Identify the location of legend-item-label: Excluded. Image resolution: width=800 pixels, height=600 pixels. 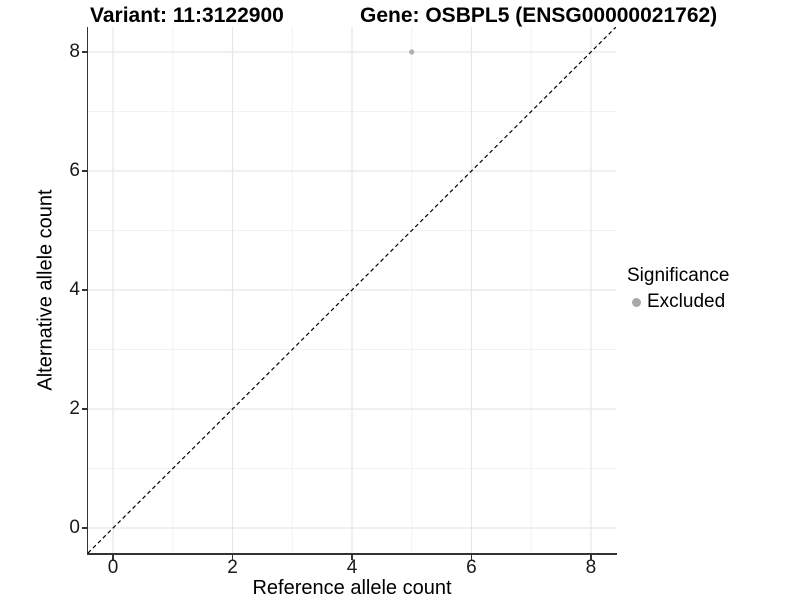
(686, 301).